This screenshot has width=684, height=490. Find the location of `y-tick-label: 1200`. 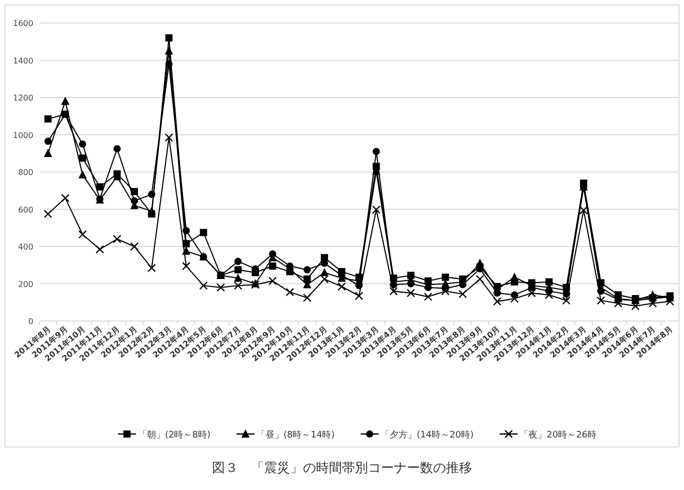

y-tick-label: 1200 is located at coordinates (23, 98).